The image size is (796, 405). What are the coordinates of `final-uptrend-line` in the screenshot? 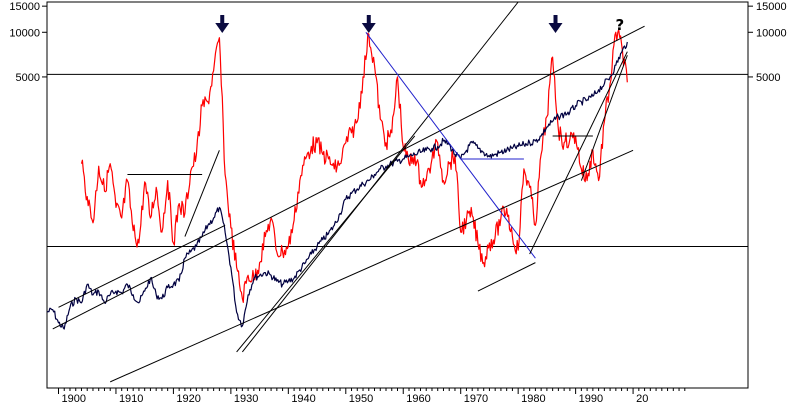 It's located at (578, 153).